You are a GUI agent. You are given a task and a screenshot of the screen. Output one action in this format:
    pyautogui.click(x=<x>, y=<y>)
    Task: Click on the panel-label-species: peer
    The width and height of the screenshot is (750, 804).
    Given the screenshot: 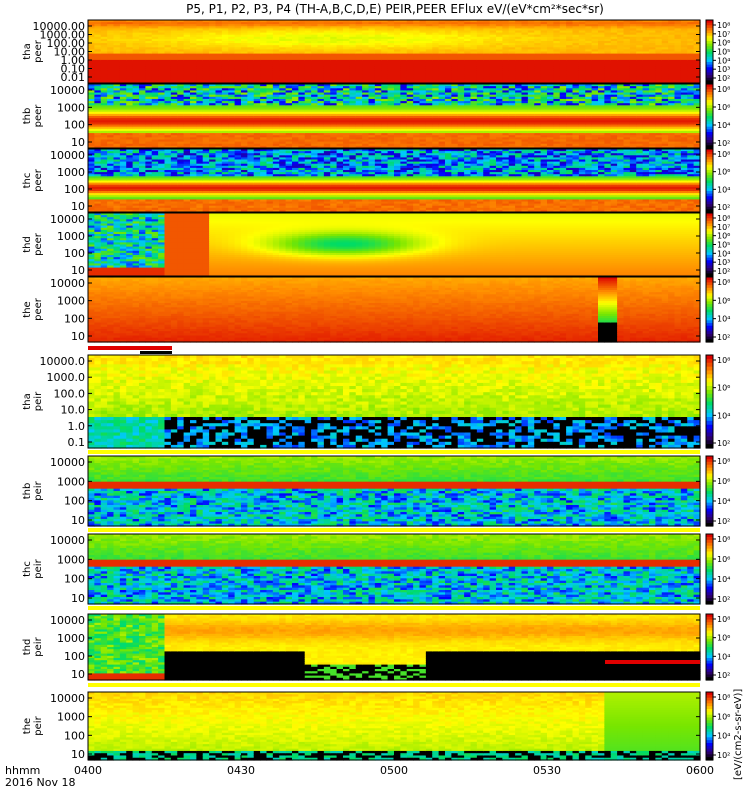 What is the action you would take?
    pyautogui.click(x=38, y=51)
    